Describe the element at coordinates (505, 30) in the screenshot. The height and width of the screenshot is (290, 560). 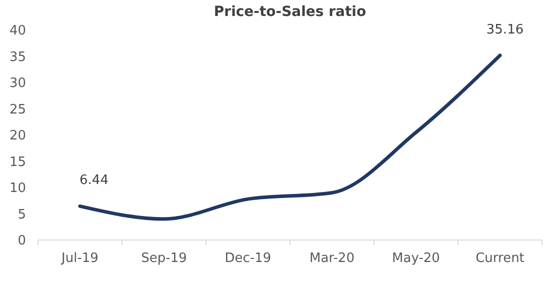
I see `data-label: 35.16` at that location.